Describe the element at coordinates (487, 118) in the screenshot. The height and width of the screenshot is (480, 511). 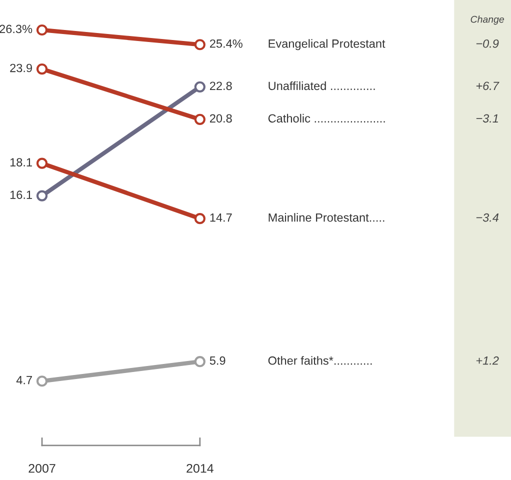
I see `text: −3.1` at that location.